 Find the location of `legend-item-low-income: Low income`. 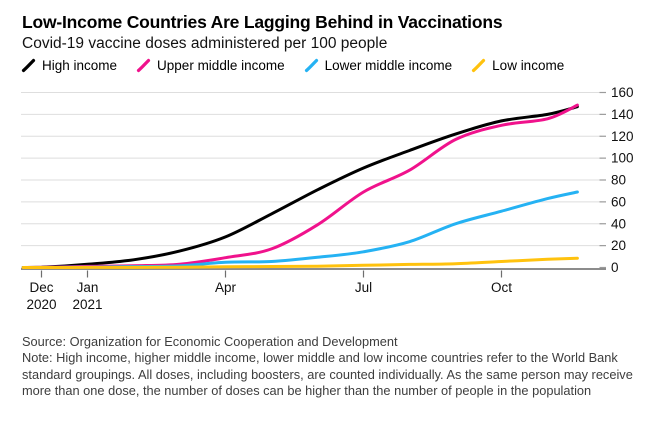

legend-item-low-income: Low income is located at coordinates (517, 65).